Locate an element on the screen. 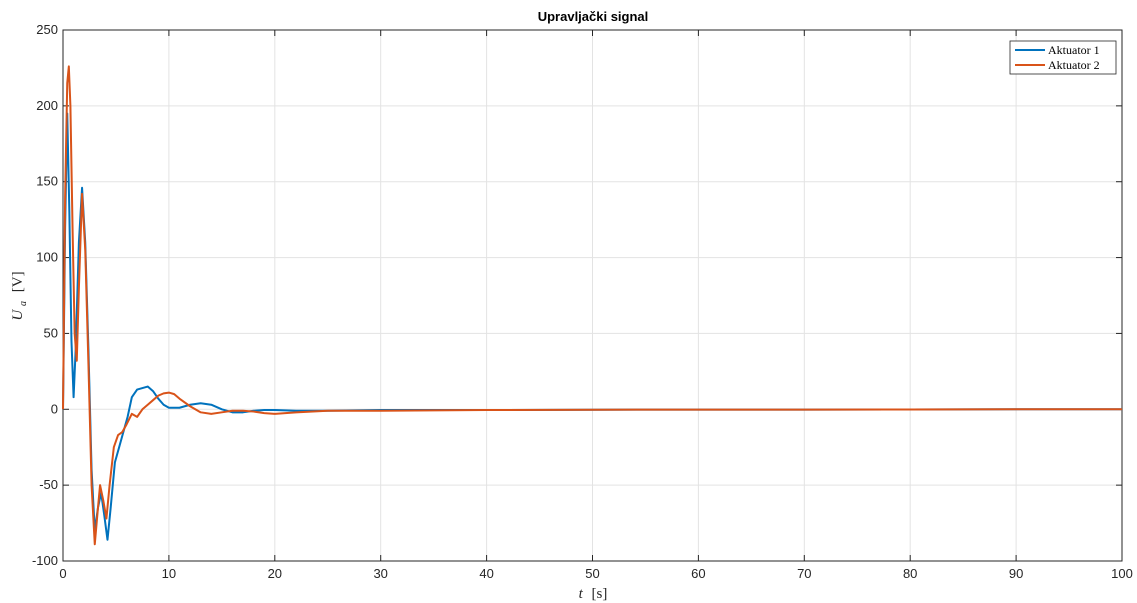 This screenshot has height=603, width=1137. x-axis-label: t [s] is located at coordinates (593, 594).